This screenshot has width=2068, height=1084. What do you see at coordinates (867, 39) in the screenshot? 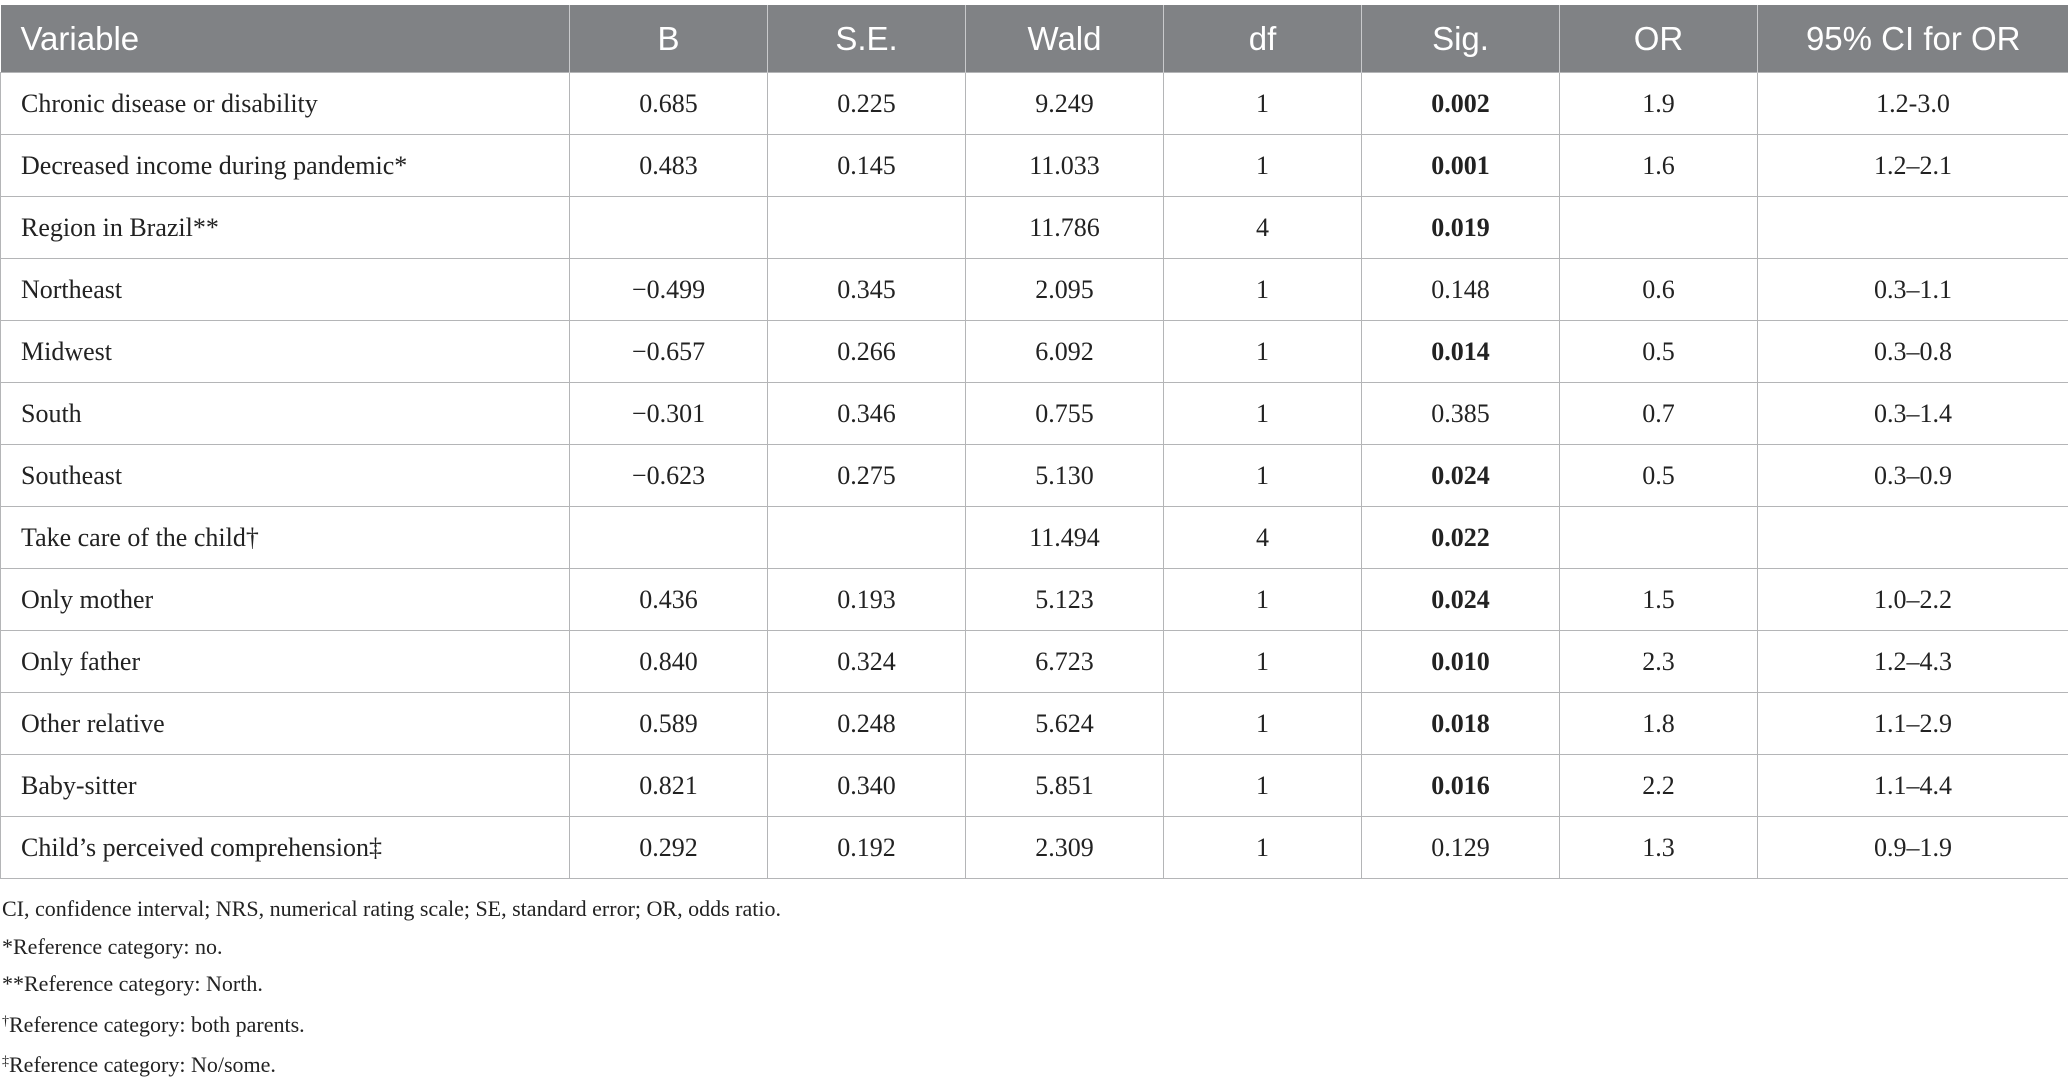
I see `header-se: S.E.` at bounding box center [867, 39].